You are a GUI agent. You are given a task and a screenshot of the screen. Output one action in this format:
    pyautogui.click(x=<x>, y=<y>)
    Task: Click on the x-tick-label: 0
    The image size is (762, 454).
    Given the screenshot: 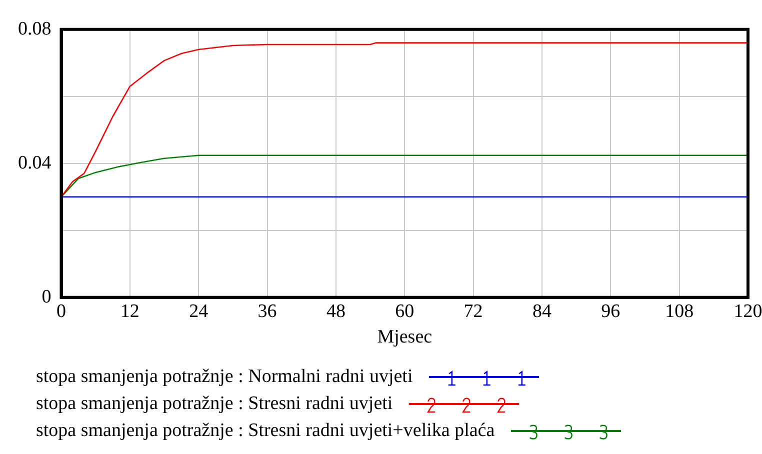 What is the action you would take?
    pyautogui.click(x=61, y=311)
    